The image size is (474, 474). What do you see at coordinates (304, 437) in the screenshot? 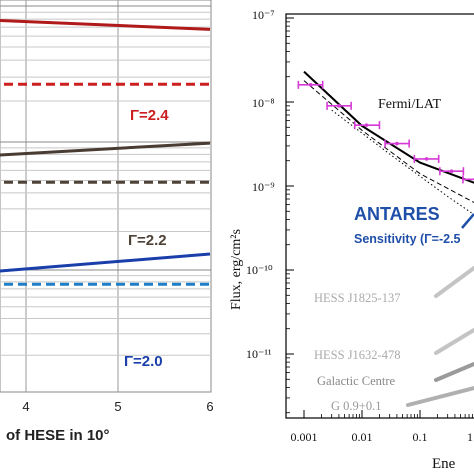
I see `right-x-tick-0.001: 0.001` at bounding box center [304, 437].